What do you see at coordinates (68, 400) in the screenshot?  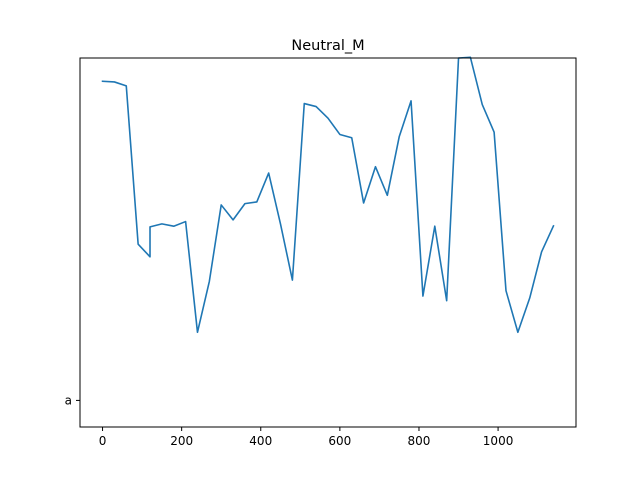 I see `y-tick-label: a` at bounding box center [68, 400].